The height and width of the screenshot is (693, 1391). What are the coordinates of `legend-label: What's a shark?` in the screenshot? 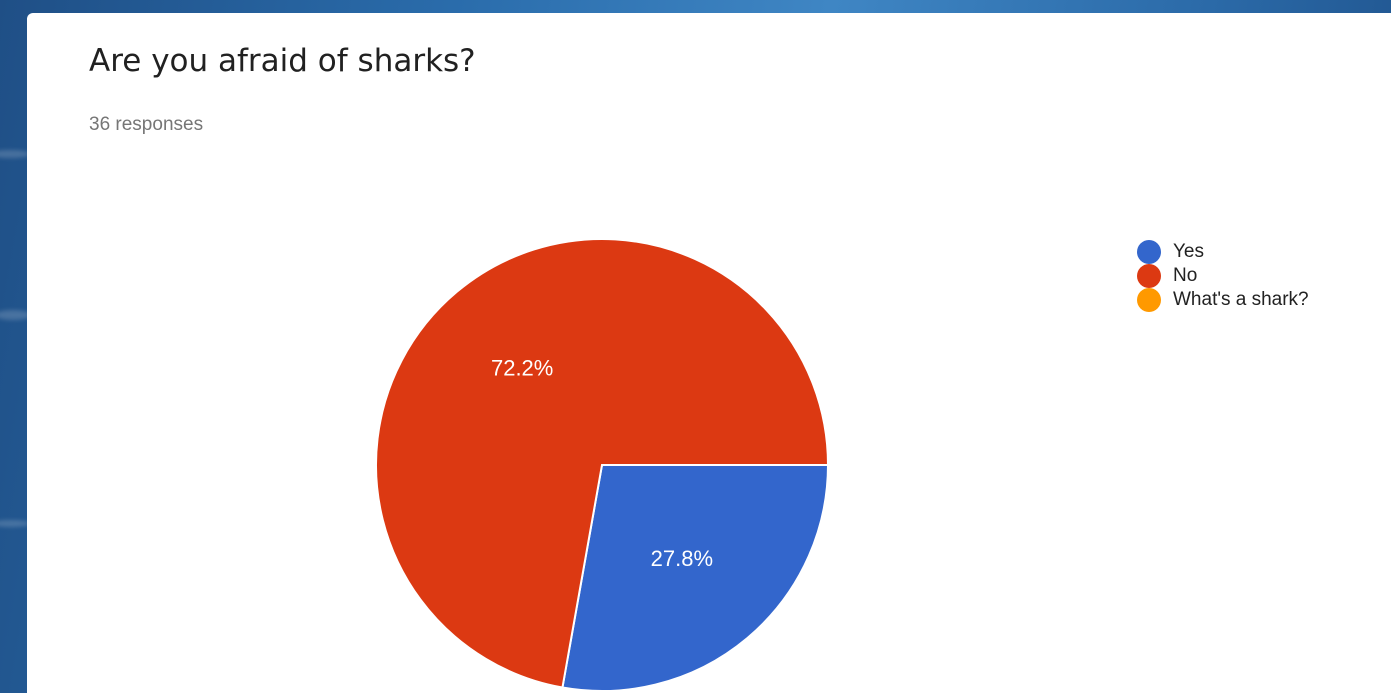 It's located at (1241, 299).